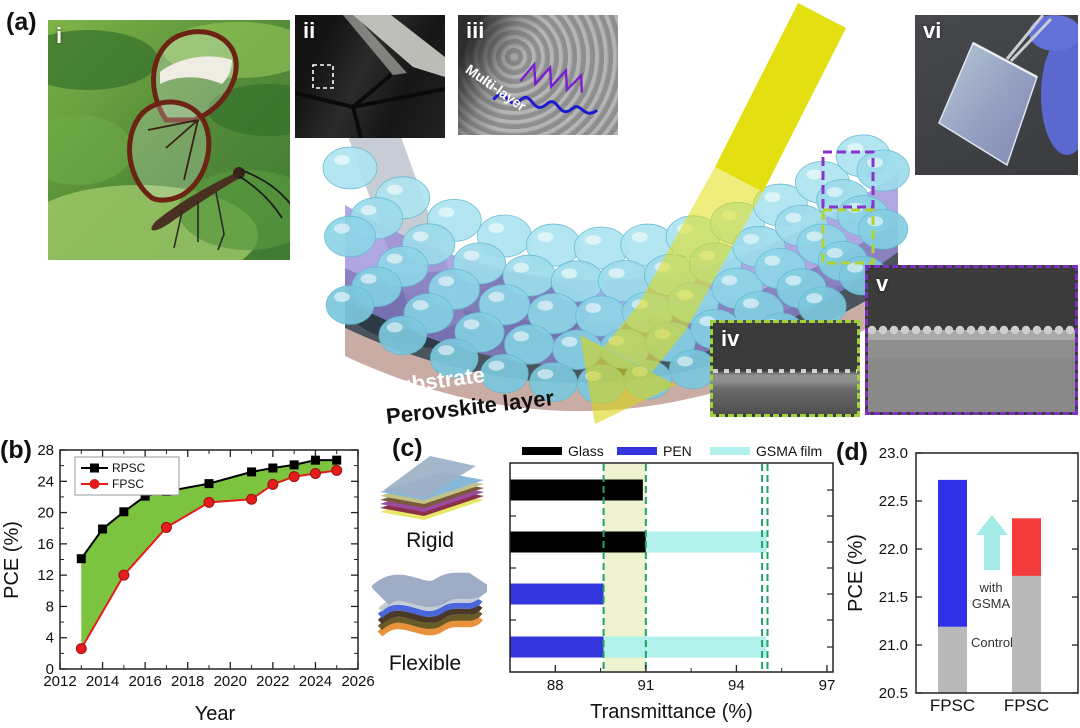 Image resolution: width=1080 pixels, height=728 pixels. I want to click on wing-sem-photo: Multi-layer iii, so click(538, 75).